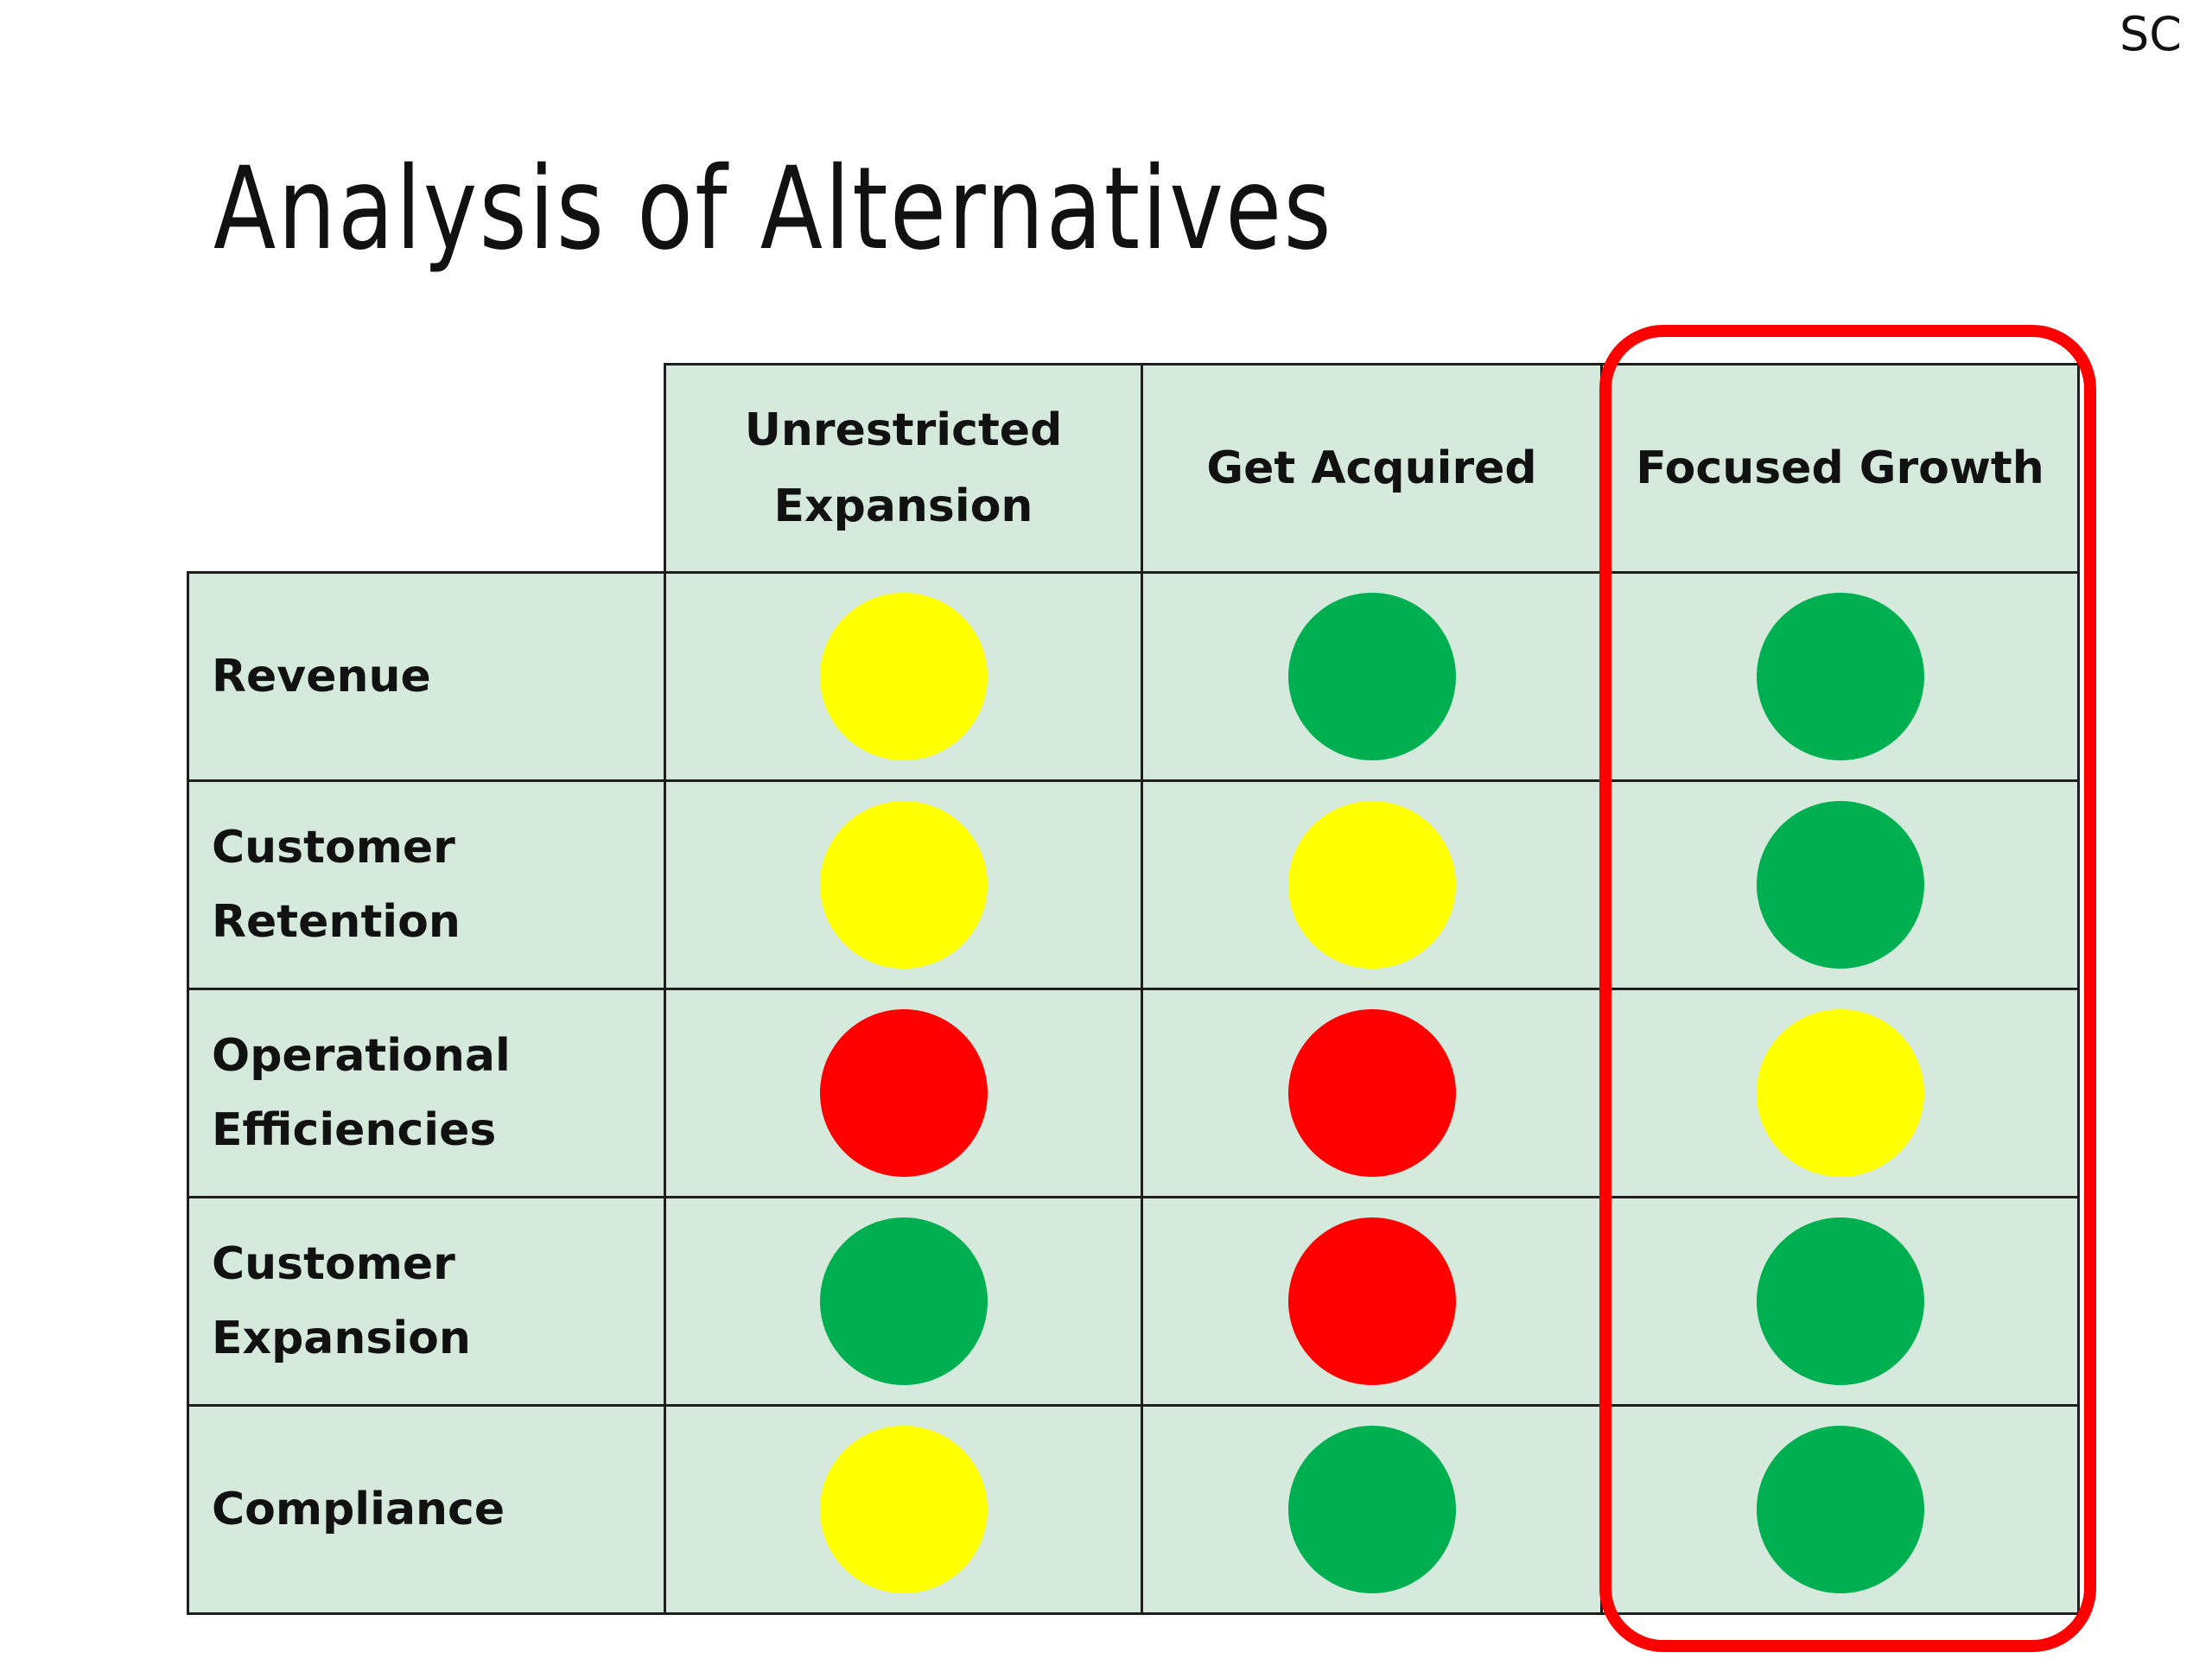 The height and width of the screenshot is (1659, 2212). Describe the element at coordinates (341, 1338) in the screenshot. I see `row-label-line: Expansion` at that location.